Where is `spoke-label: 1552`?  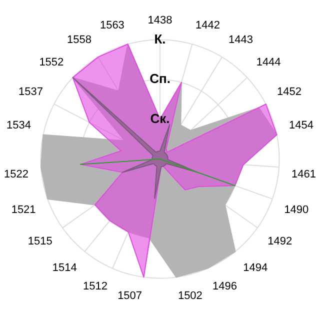
spoke-label: 1552 is located at coordinates (51, 62).